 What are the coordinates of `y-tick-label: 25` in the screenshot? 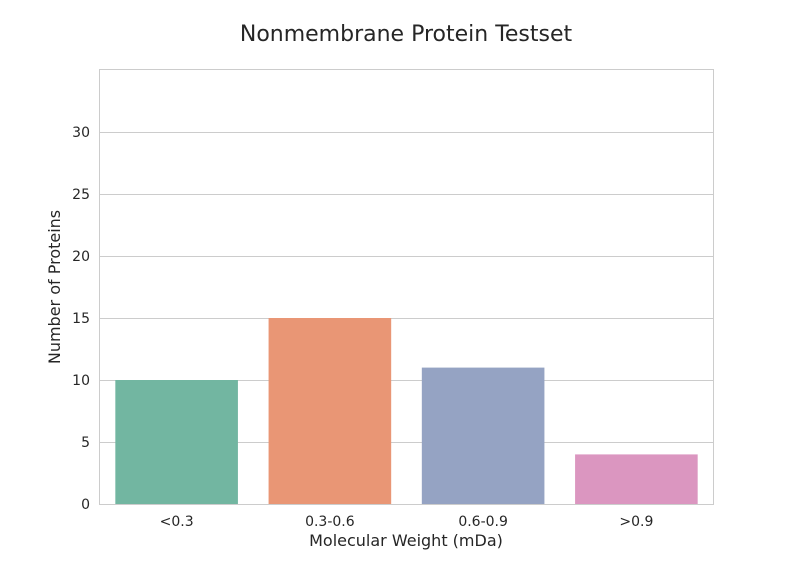 It's located at (81, 195).